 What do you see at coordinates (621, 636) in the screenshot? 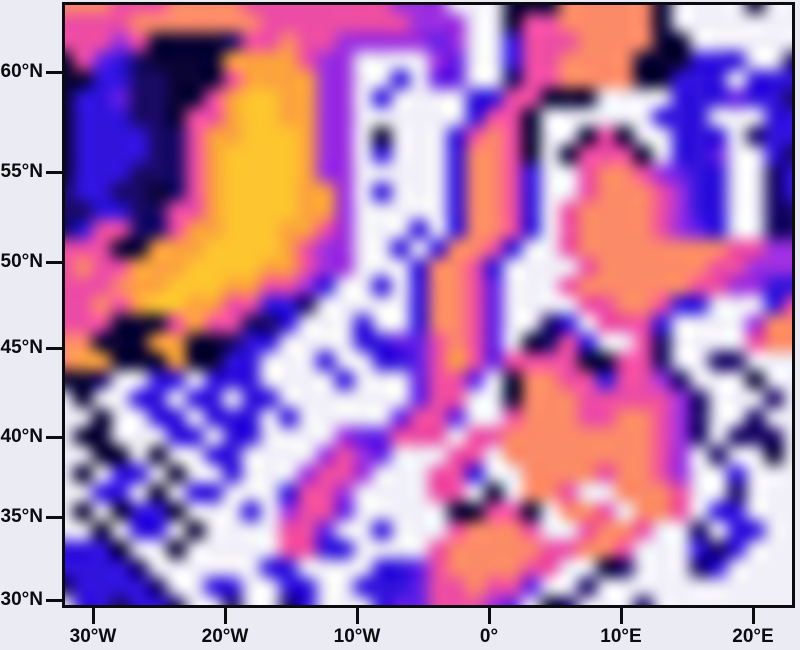
I see `x-tick-label: 10°E` at bounding box center [621, 636].